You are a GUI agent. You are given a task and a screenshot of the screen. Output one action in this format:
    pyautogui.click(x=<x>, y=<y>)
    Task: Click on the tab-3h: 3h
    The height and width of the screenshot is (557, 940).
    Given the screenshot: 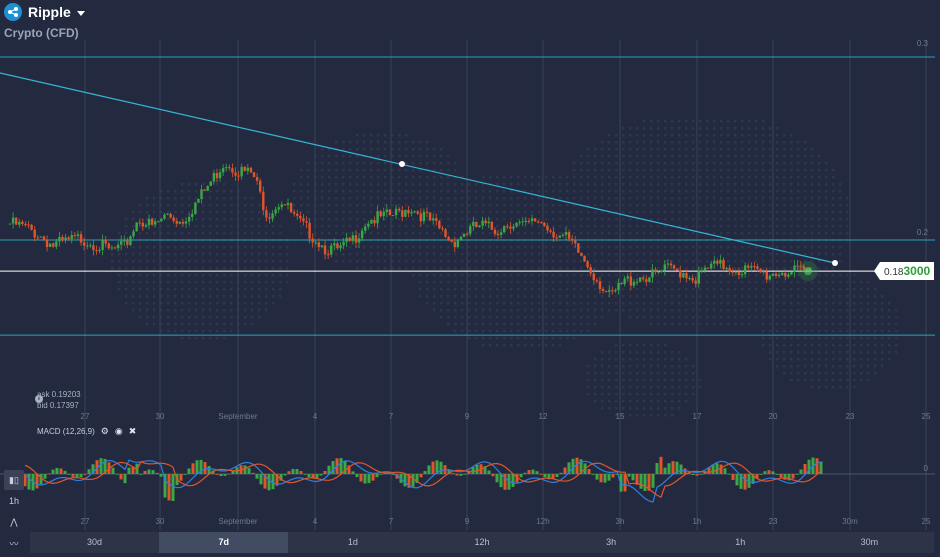 What is the action you would take?
    pyautogui.click(x=611, y=542)
    